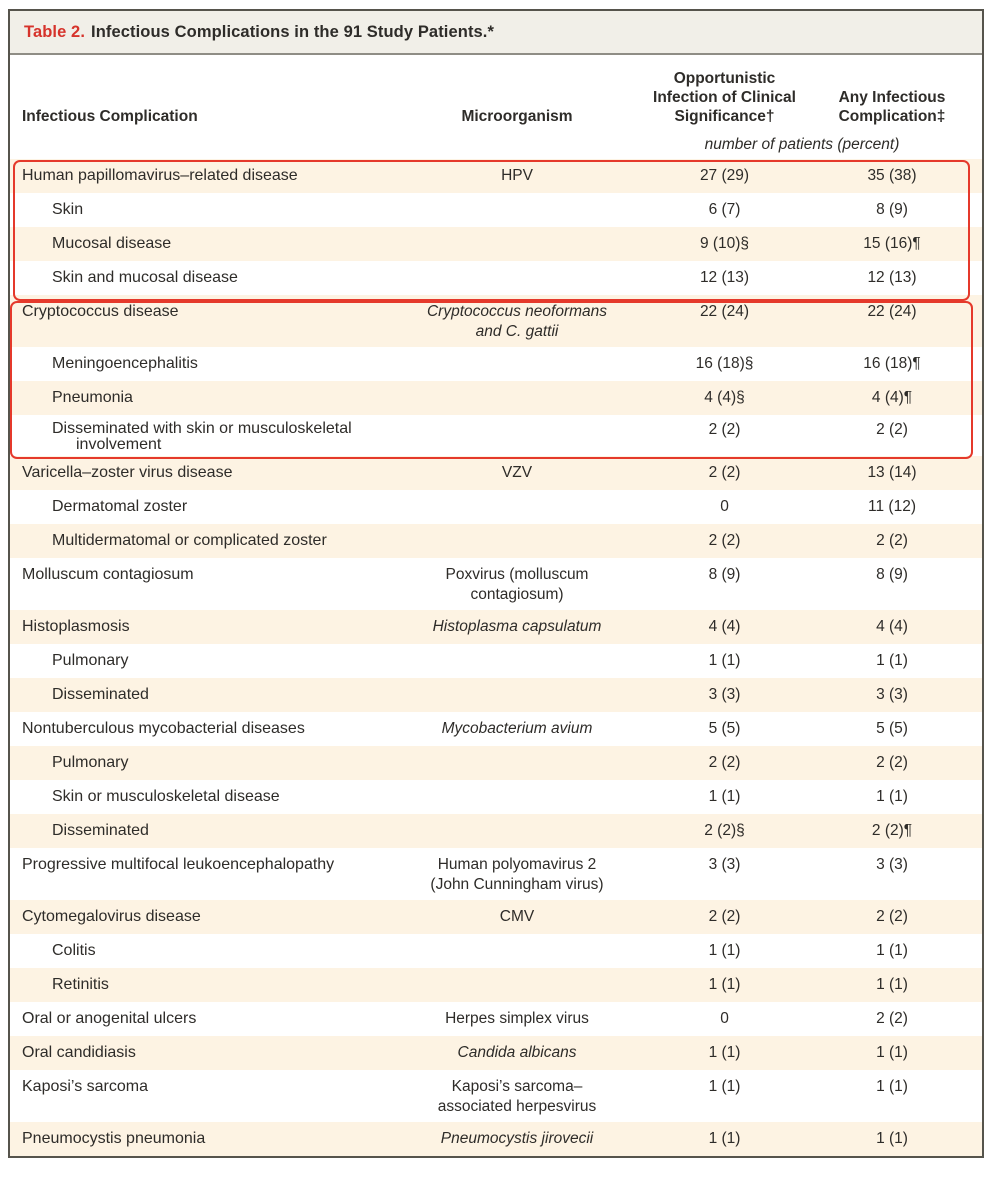 Image resolution: width=992 pixels, height=1200 pixels. What do you see at coordinates (517, 1138) in the screenshot?
I see `row-microorganism: Pneumocystis jirovecii` at bounding box center [517, 1138].